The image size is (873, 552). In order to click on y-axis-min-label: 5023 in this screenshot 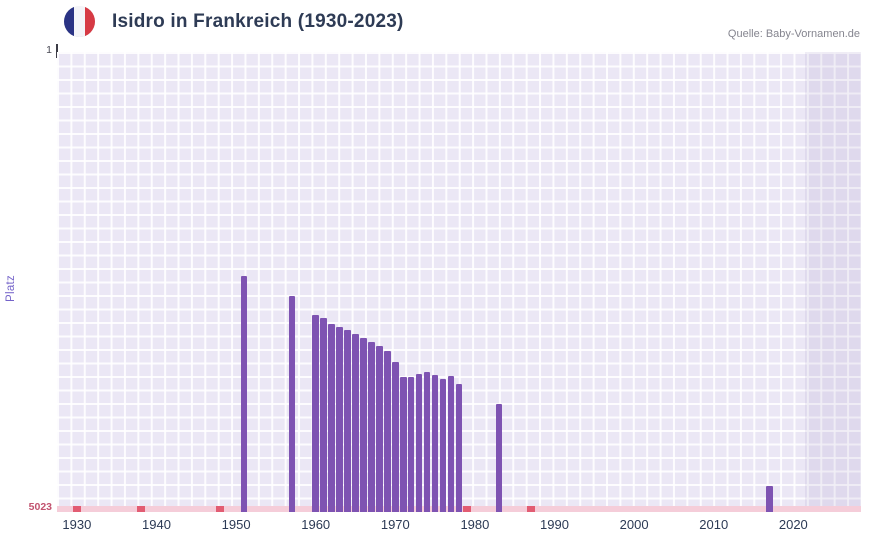, I will do `click(40, 507)`.